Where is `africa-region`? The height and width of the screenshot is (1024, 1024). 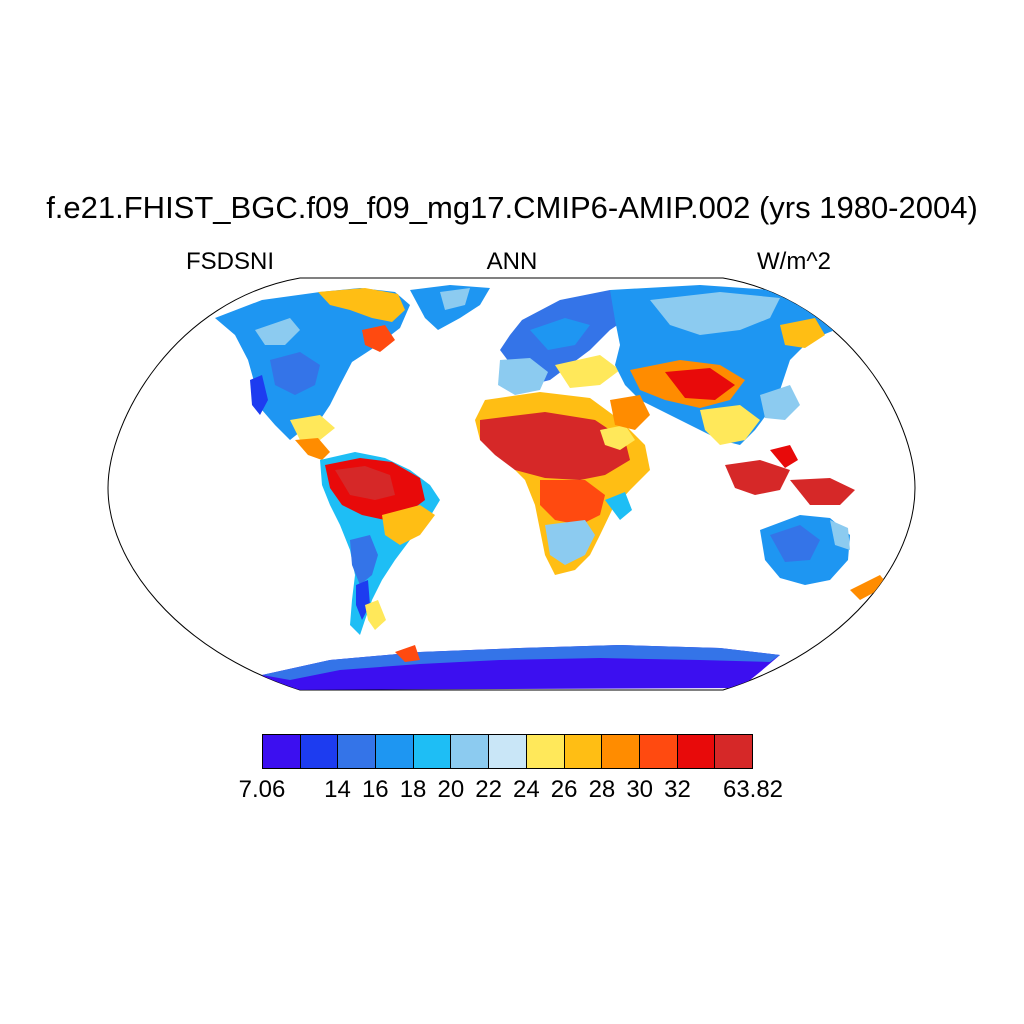 africa-region is located at coordinates (562, 483).